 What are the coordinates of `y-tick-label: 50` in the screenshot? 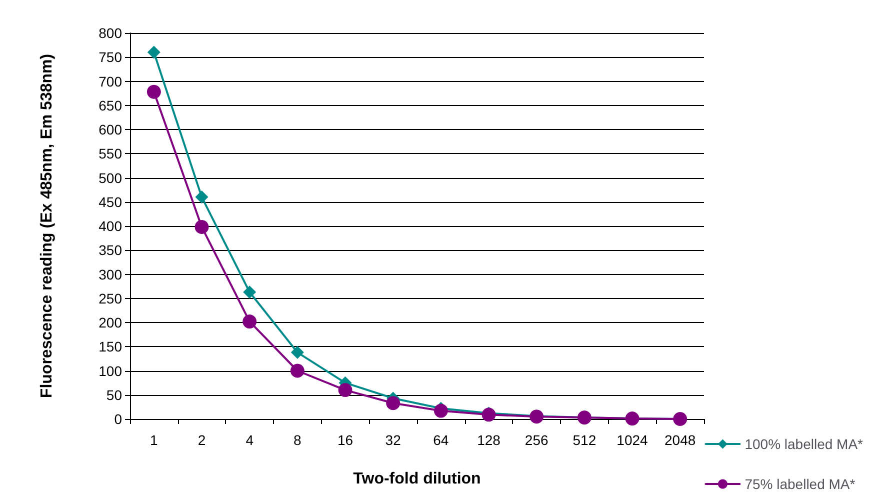 It's located at (114, 394).